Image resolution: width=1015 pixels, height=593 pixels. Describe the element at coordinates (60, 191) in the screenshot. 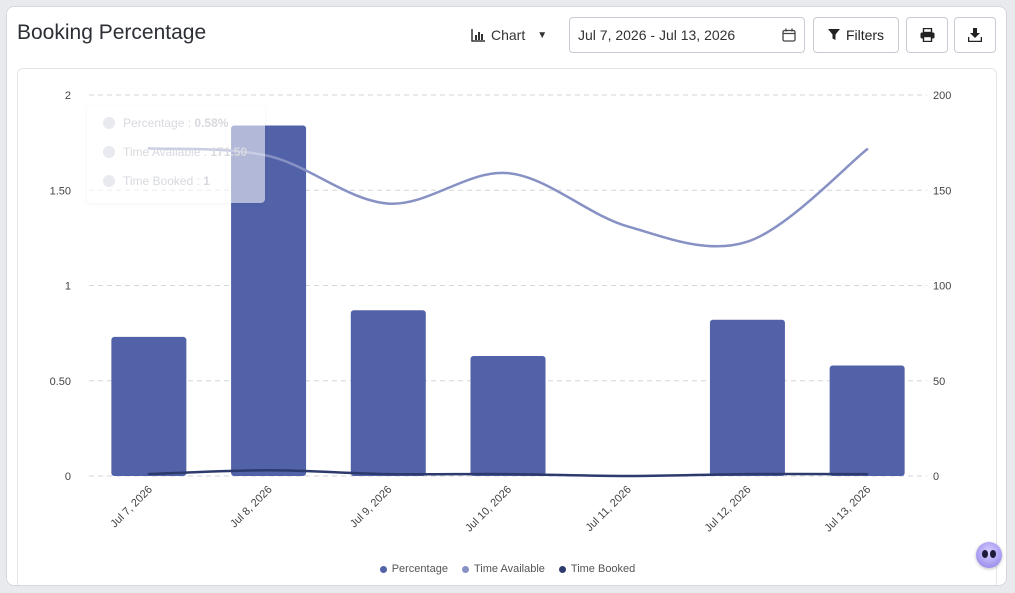

I see `left-axis-tick-label: 1.50` at that location.